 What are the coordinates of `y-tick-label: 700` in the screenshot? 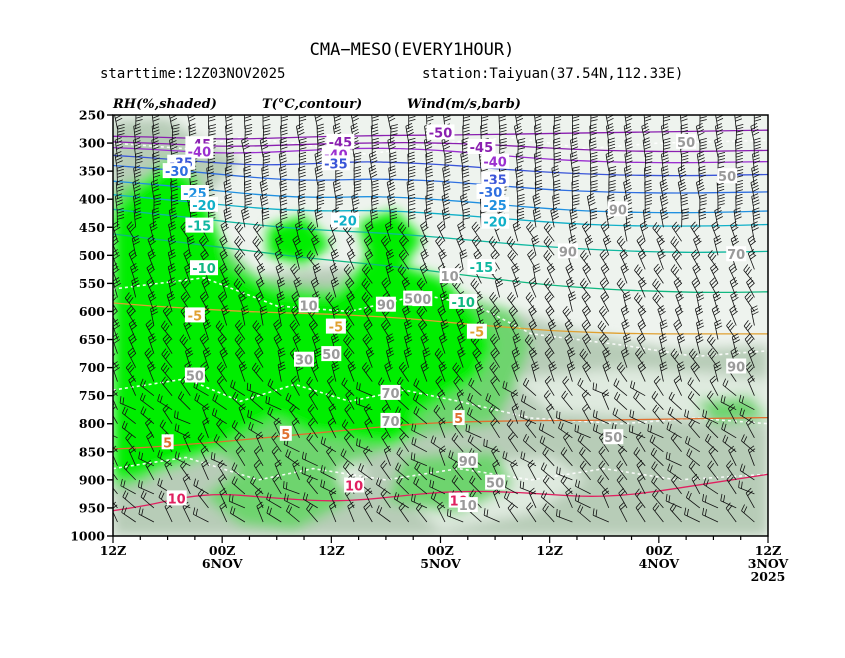 It's located at (92, 367).